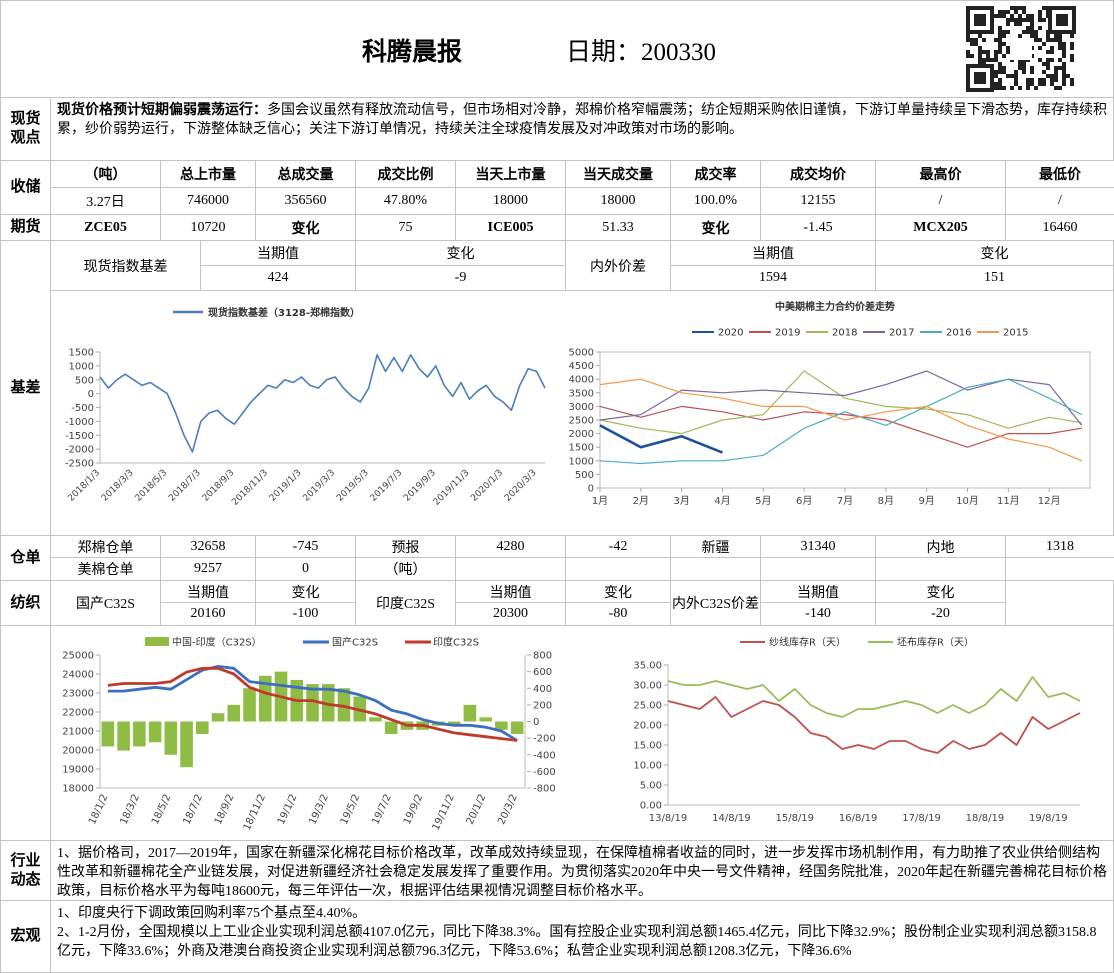 Image resolution: width=1114 pixels, height=973 pixels. Describe the element at coordinates (319, 810) in the screenshot. I see `x-tick-label: 19/3/2` at that location.